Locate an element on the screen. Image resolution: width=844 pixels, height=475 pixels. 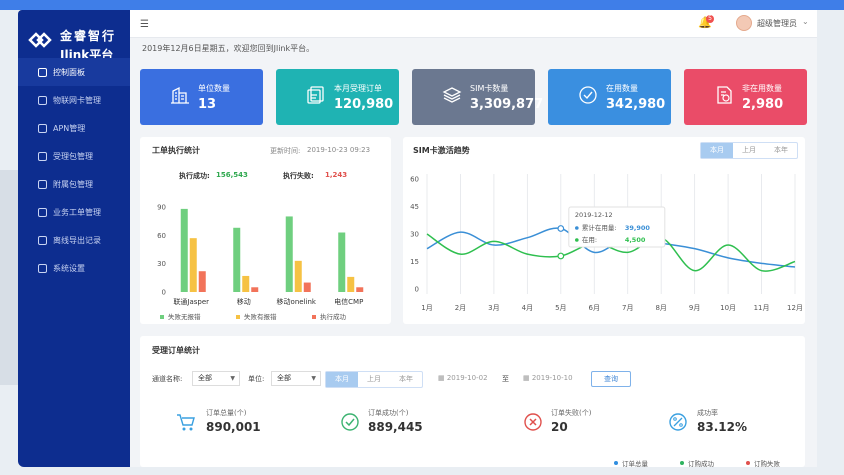
date-to: ▦ 2019-10-10 is located at coordinates (548, 378).